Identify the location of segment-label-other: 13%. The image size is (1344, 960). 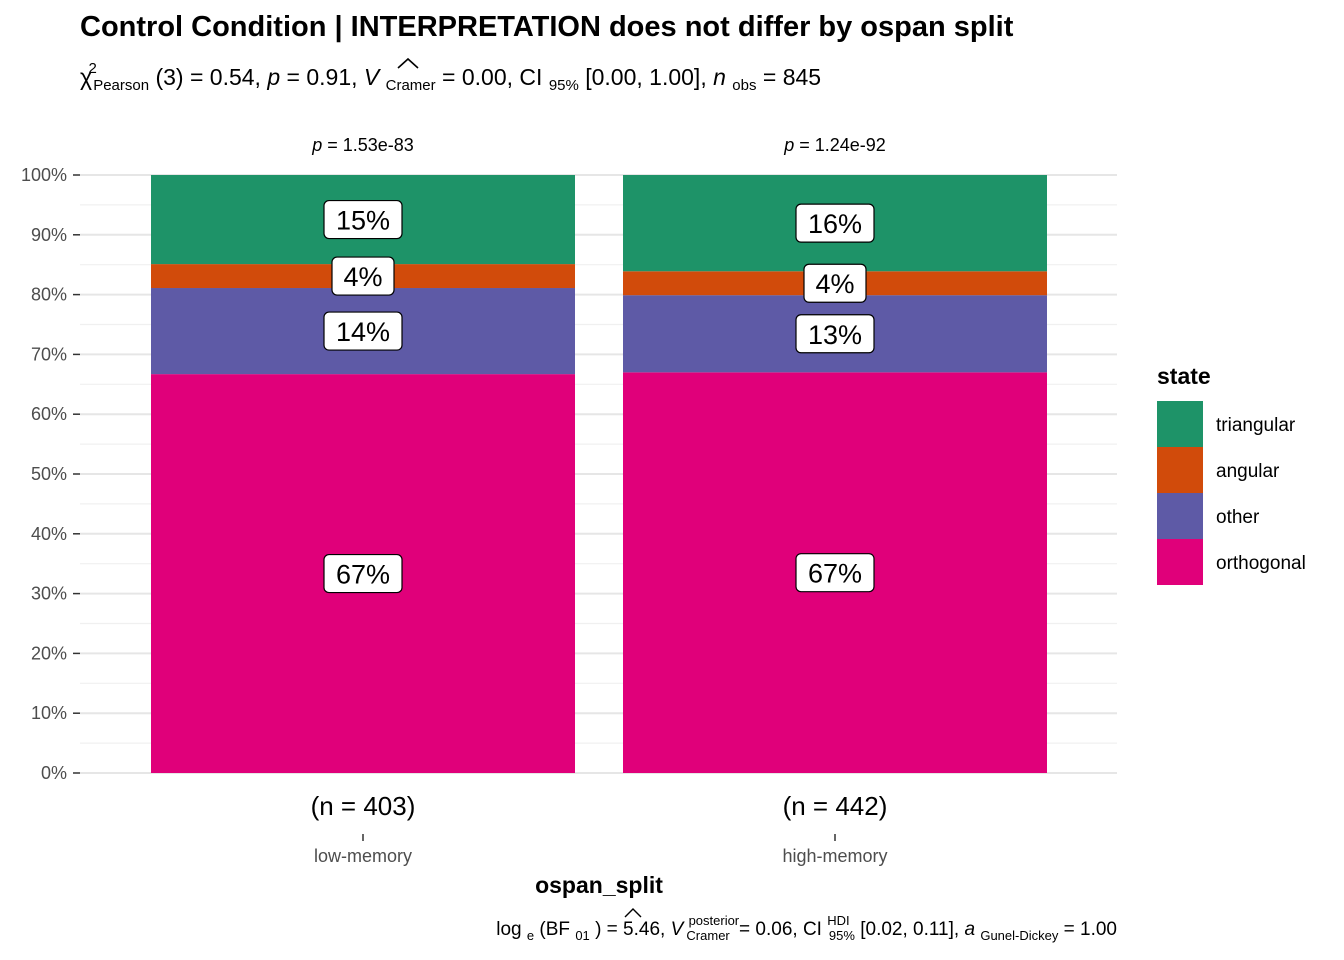
(835, 334).